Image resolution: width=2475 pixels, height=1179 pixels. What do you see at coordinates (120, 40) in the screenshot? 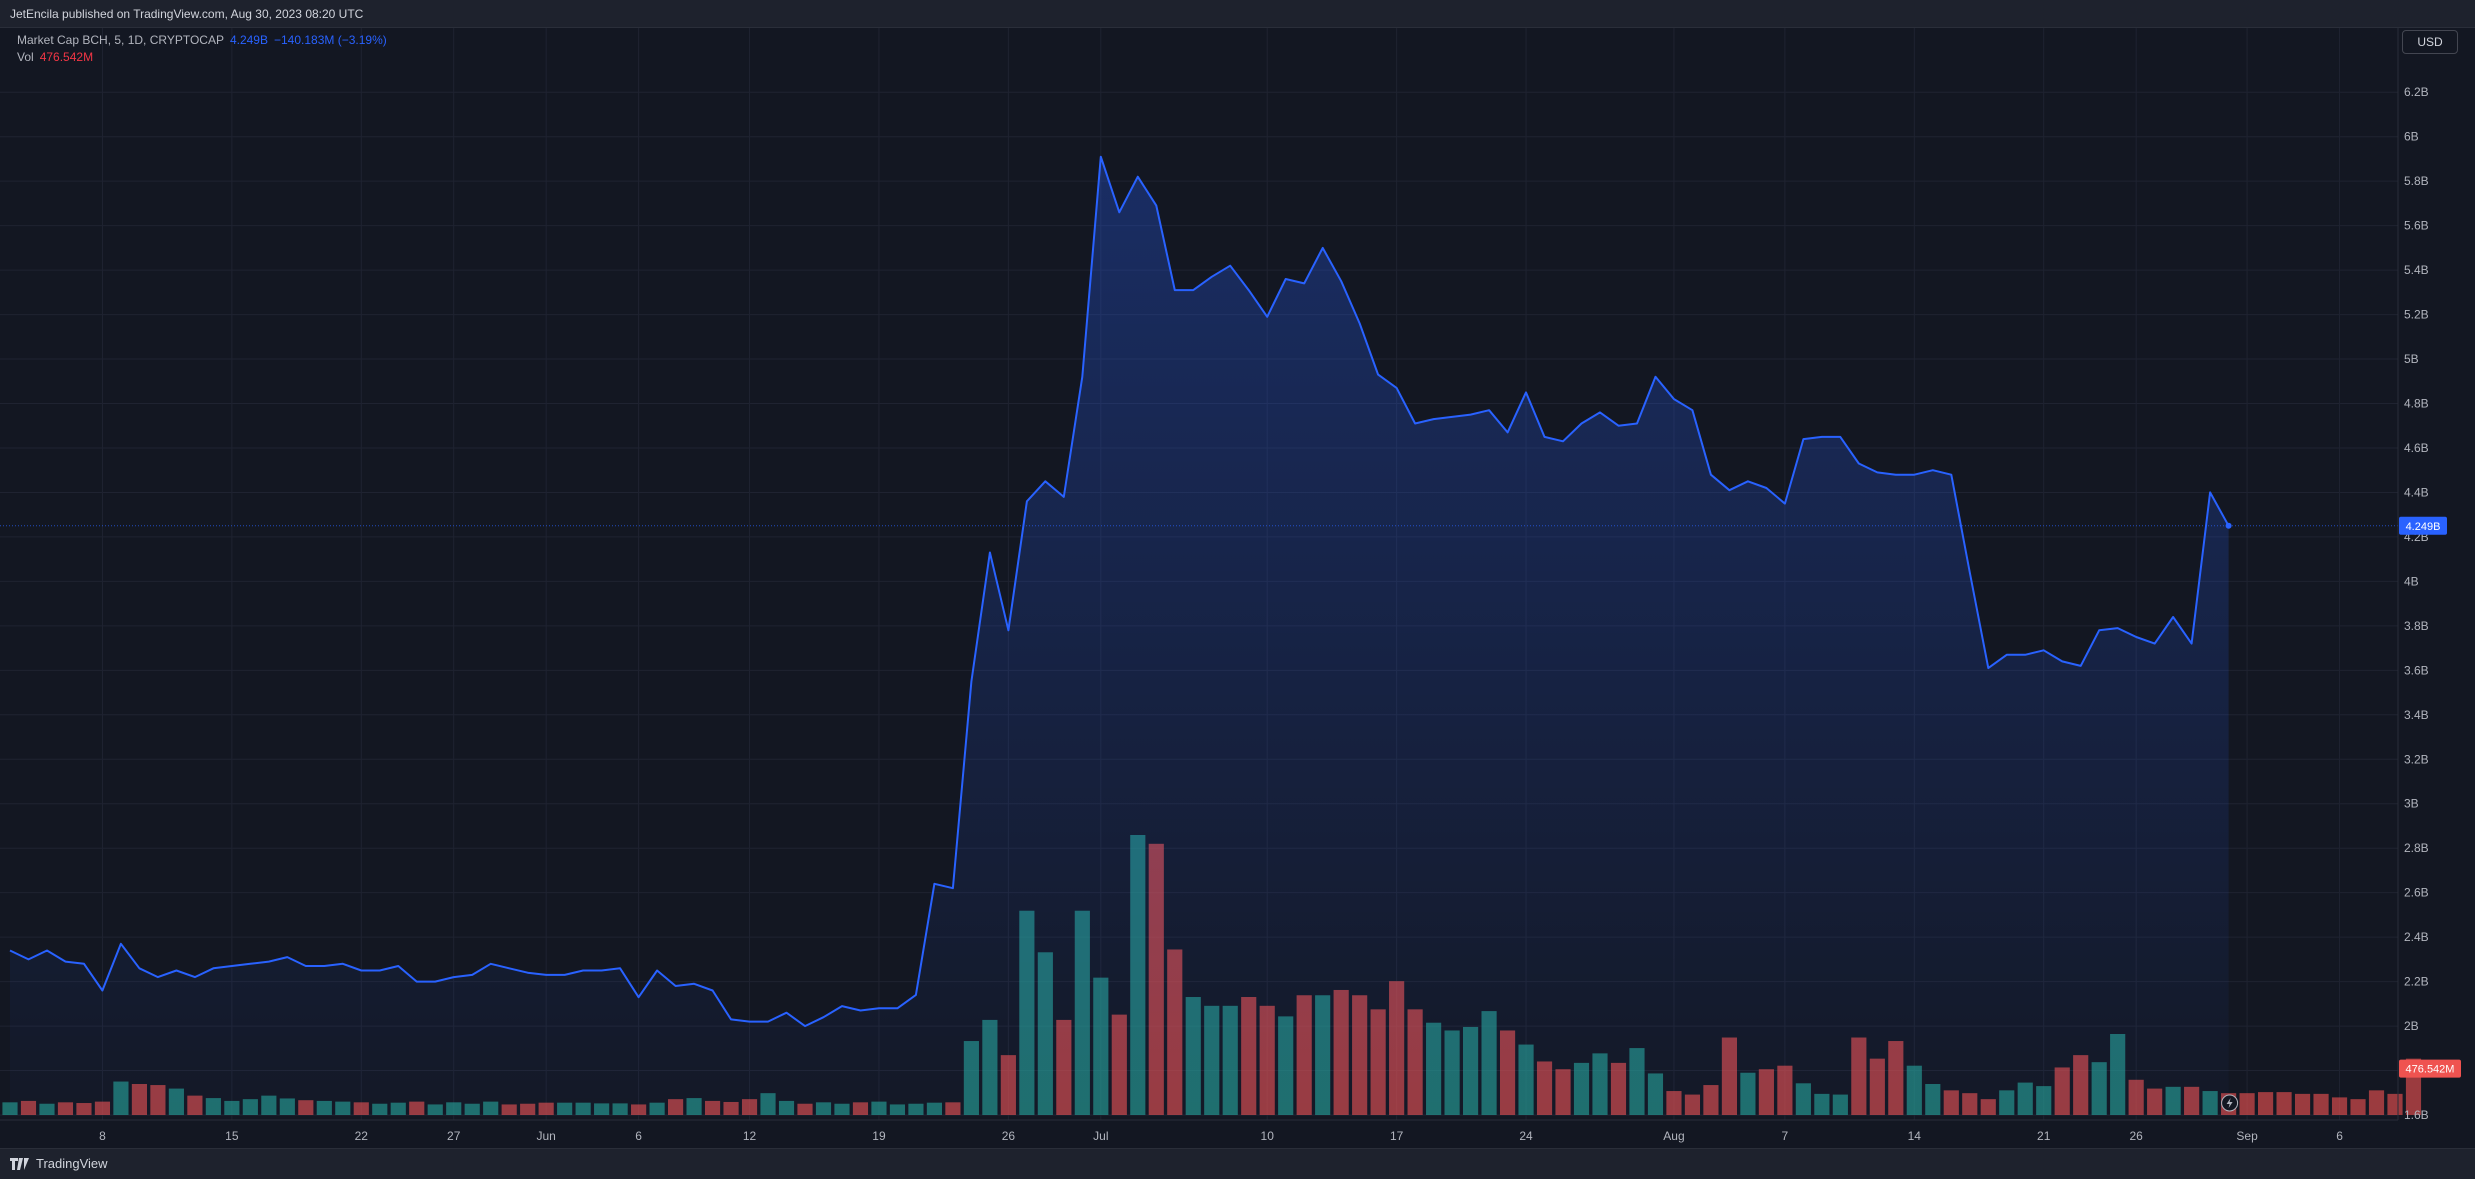
I see `legend-symbol: Market Cap BCH, 5, 1D, CRYPTOCAP` at bounding box center [120, 40].